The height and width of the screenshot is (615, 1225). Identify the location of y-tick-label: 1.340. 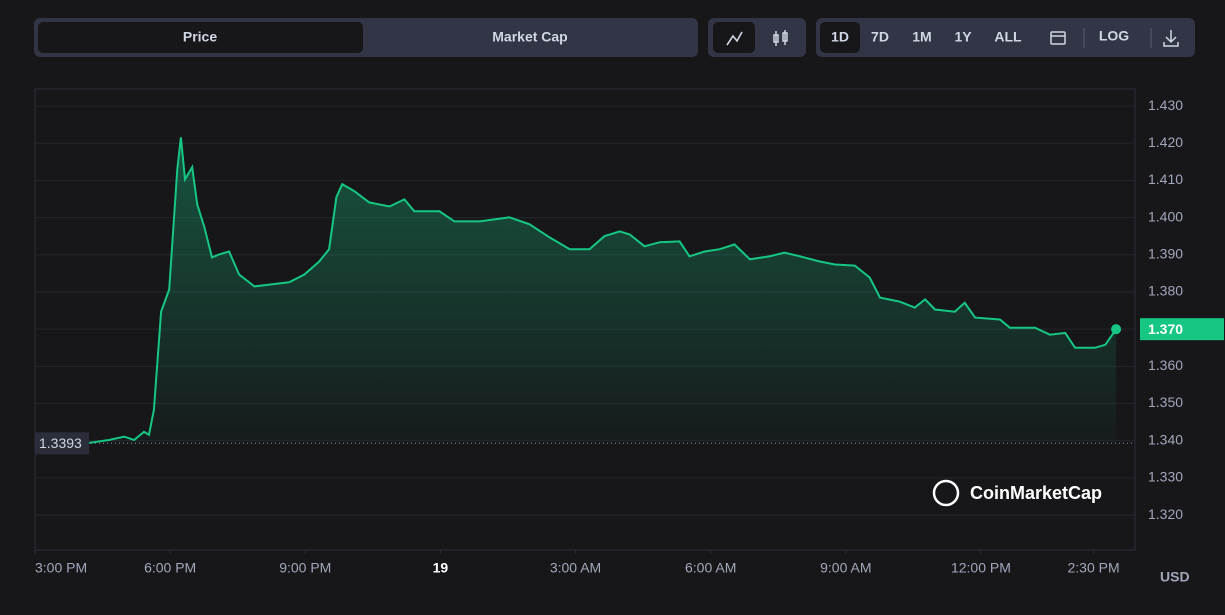
(1165, 439).